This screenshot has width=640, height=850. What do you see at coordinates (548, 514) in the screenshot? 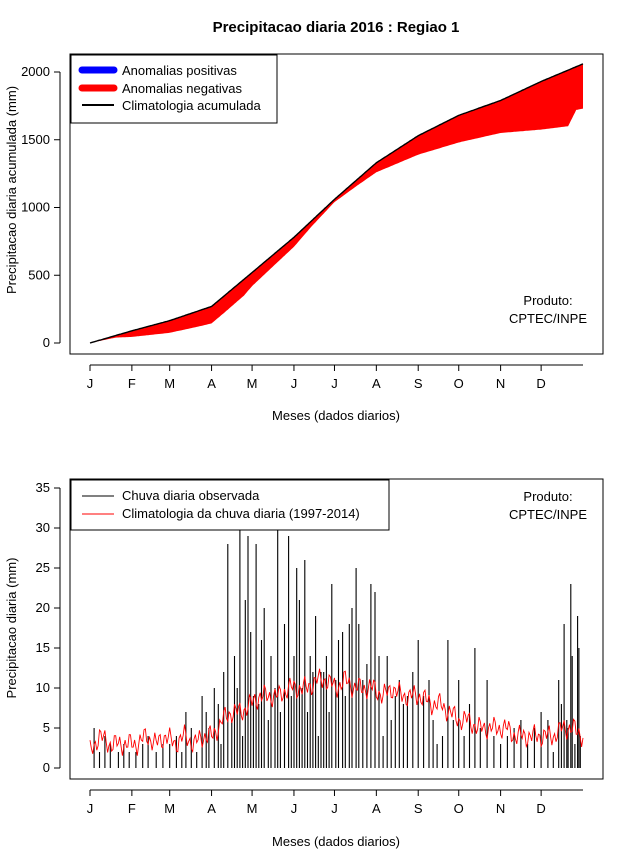
I see `daily-product-source: CPTEC/INPE` at bounding box center [548, 514].